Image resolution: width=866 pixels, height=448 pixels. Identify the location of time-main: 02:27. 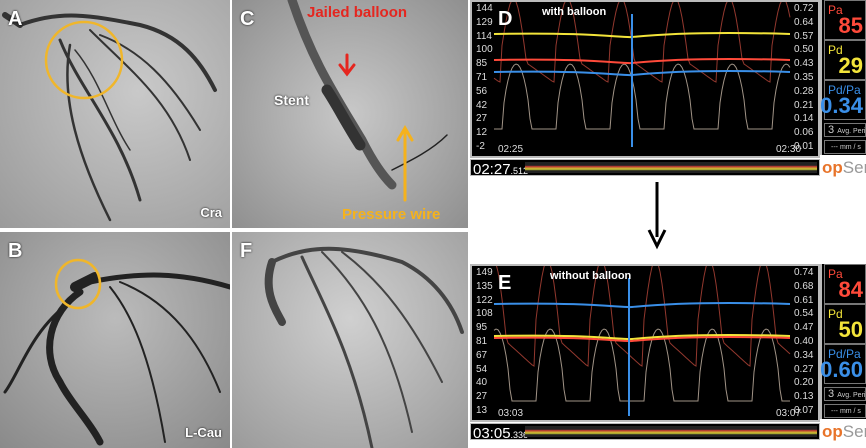
(492, 169).